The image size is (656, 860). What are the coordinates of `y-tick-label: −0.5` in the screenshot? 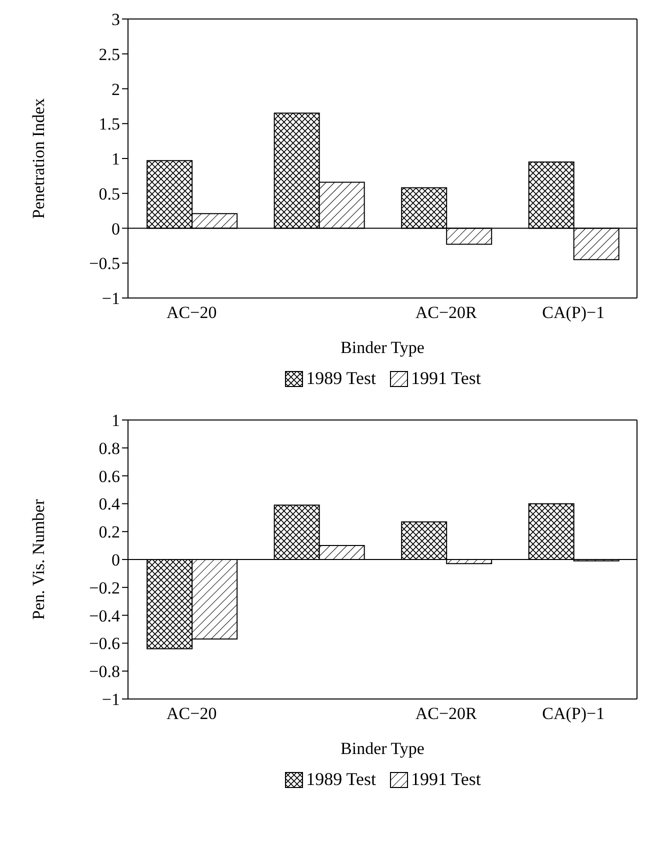 It's located at (104, 264).